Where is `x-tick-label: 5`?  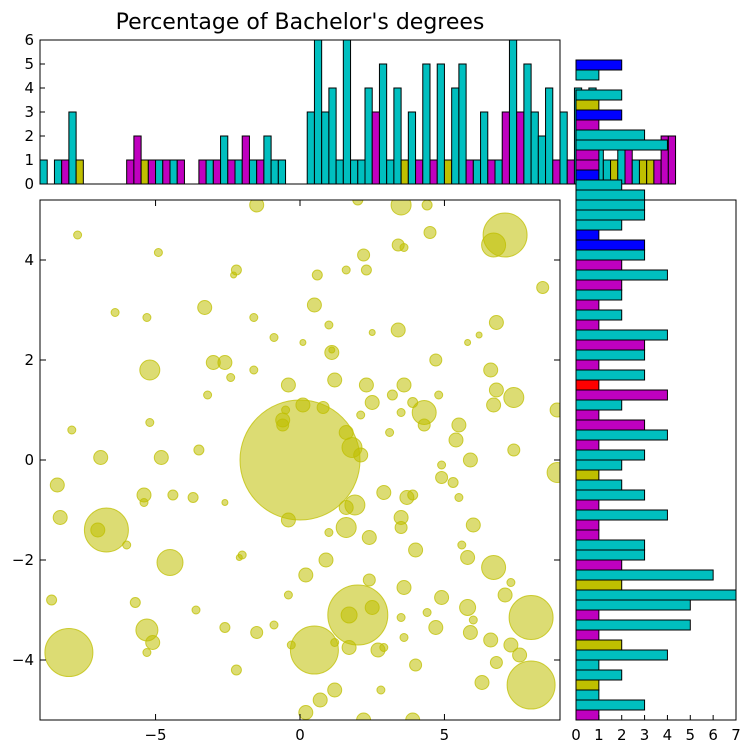
x-tick-label: 5 is located at coordinates (445, 735).